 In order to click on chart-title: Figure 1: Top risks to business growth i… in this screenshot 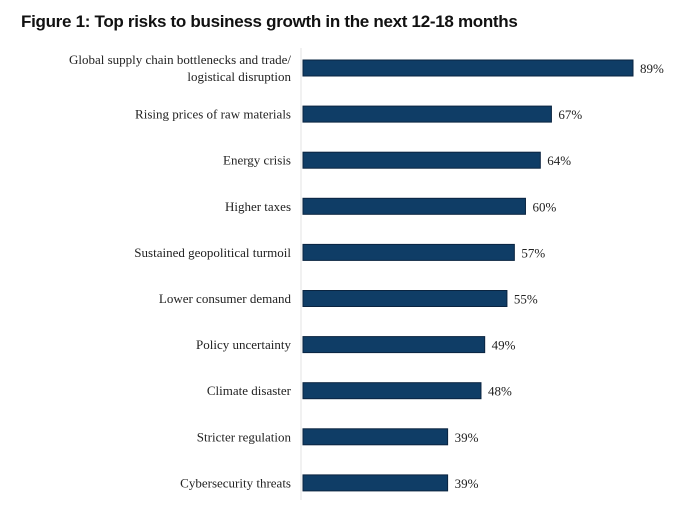, I will do `click(269, 21)`.